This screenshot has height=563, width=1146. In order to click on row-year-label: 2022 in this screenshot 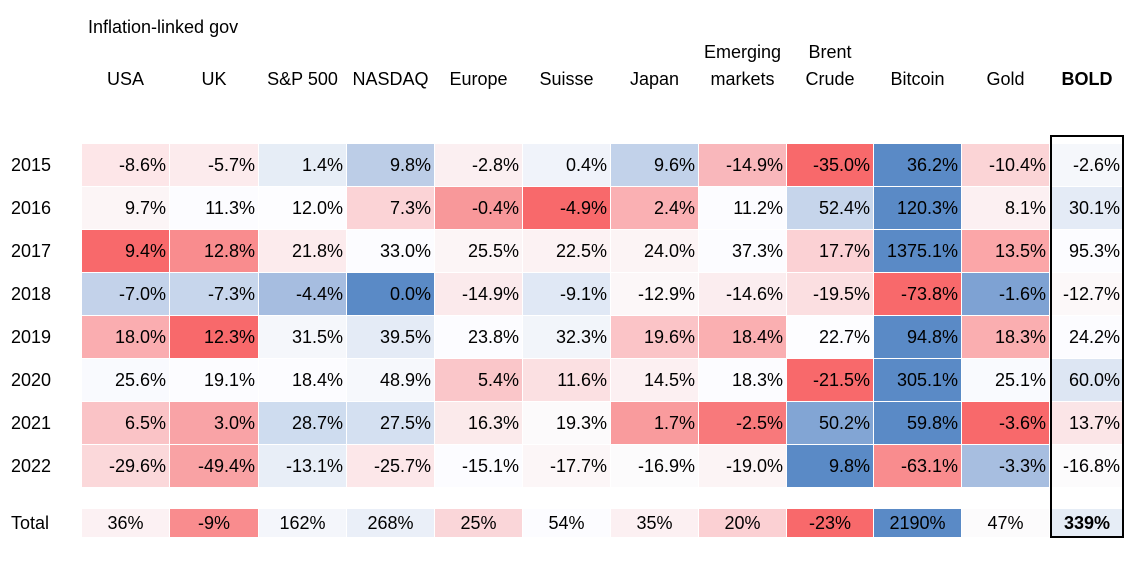, I will do `click(31, 466)`.